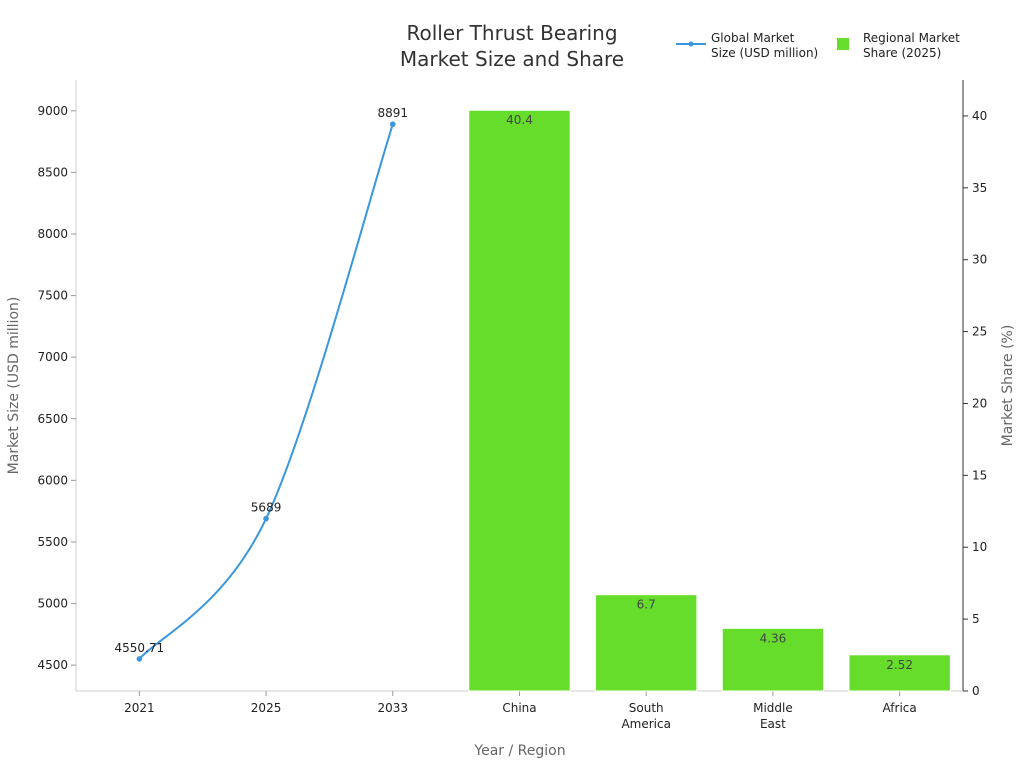  What do you see at coordinates (979, 116) in the screenshot?
I see `right-tick-label: 40` at bounding box center [979, 116].